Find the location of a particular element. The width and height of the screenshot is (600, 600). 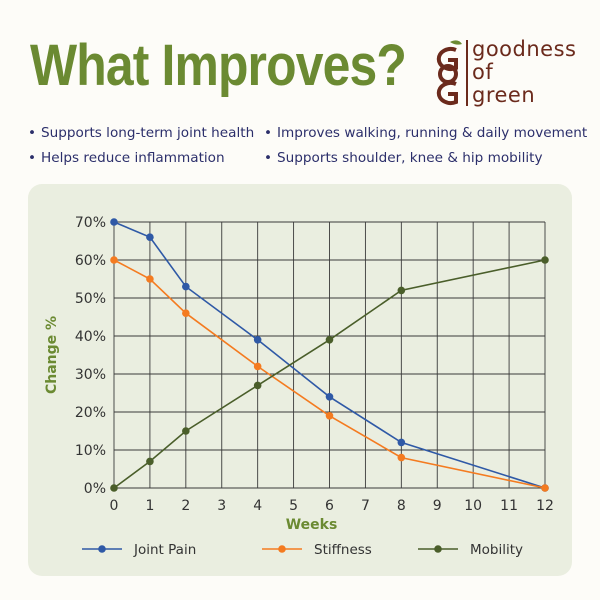

x-tick-label: 1 is located at coordinates (149, 506).